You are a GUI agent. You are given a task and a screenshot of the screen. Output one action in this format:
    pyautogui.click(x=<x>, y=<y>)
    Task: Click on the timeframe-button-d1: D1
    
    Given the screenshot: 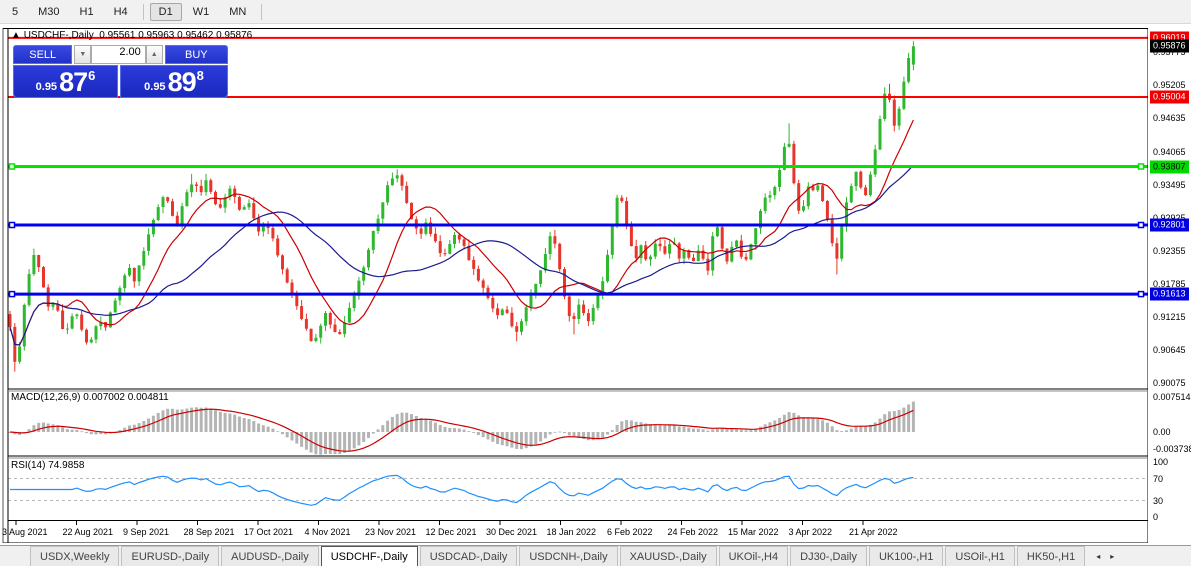 What is the action you would take?
    pyautogui.click(x=165, y=11)
    